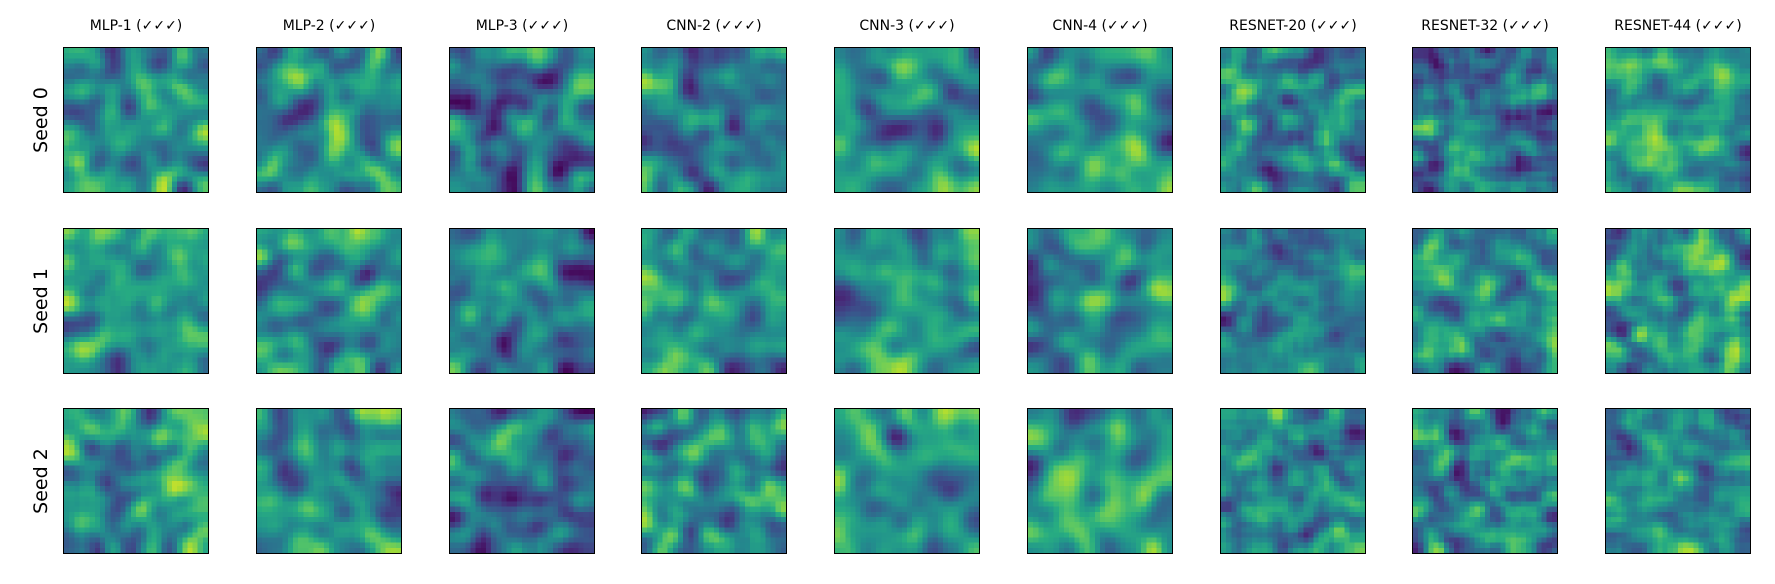  I want to click on column-title-mlp-3: MLP-3 (✓✓✓), so click(522, 26).